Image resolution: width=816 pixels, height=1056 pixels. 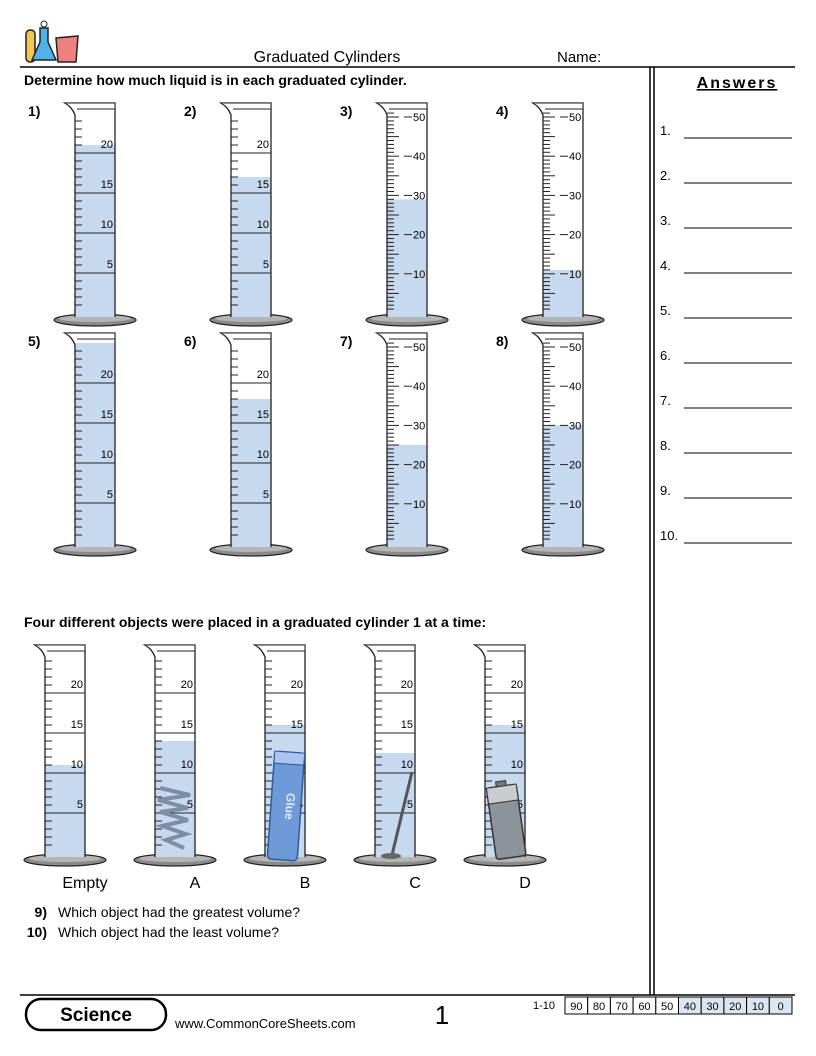 I want to click on score: 70, so click(x=622, y=1007).